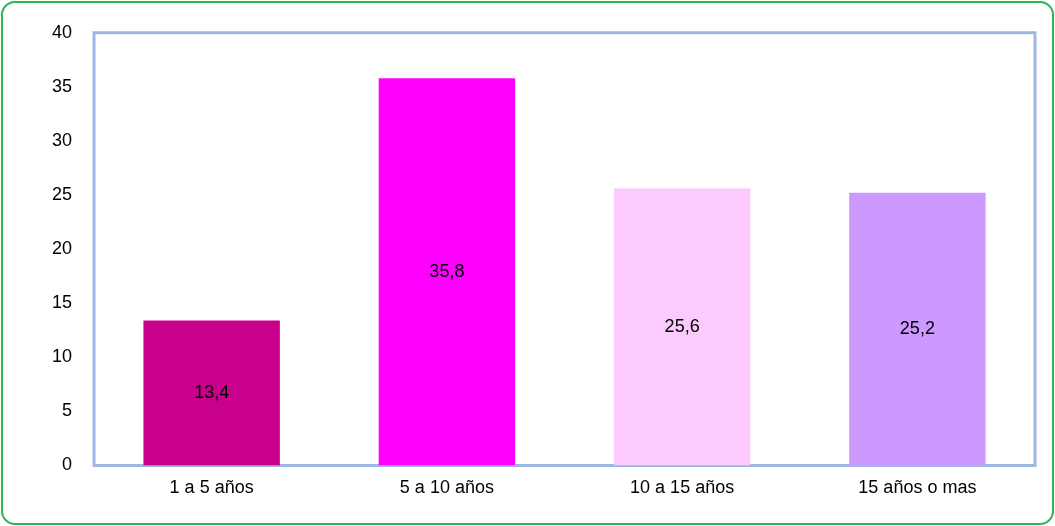 The width and height of the screenshot is (1055, 526). I want to click on y-tick-label: 35, so click(62, 85).